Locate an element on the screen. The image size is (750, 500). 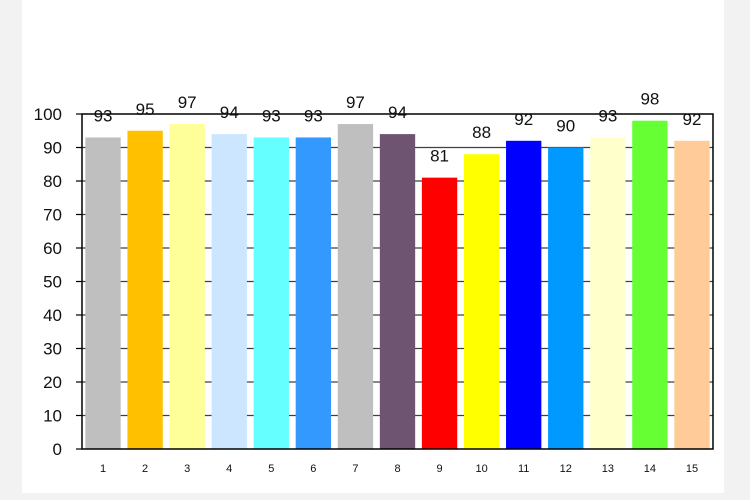
x-tick-label-7: 7 is located at coordinates (355, 469).